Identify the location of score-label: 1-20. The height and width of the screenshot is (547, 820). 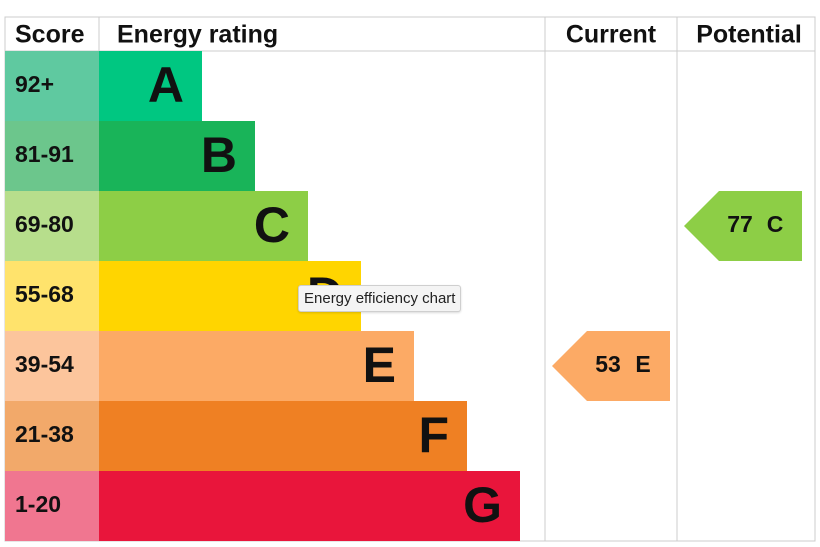
(38, 504).